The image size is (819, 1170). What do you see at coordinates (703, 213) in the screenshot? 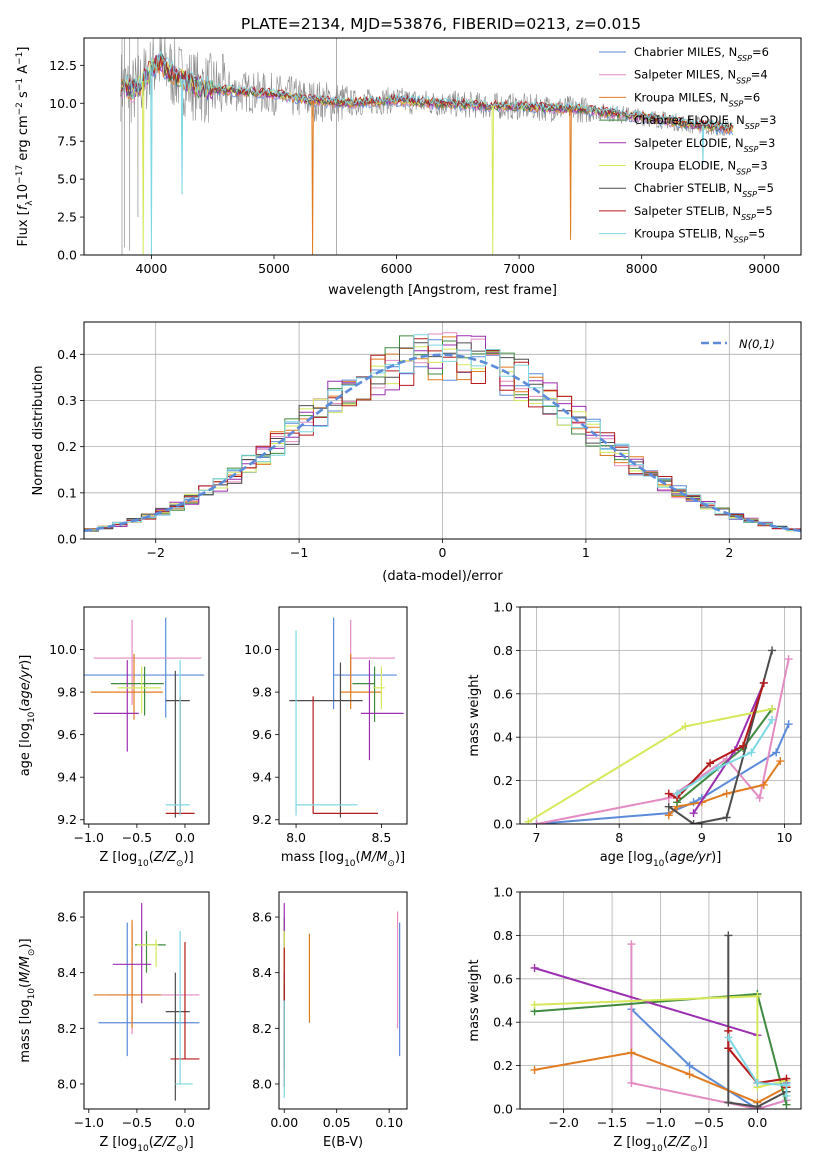
I see `legend-label-7: Salpeter STELIB, NSSP=5` at bounding box center [703, 213].